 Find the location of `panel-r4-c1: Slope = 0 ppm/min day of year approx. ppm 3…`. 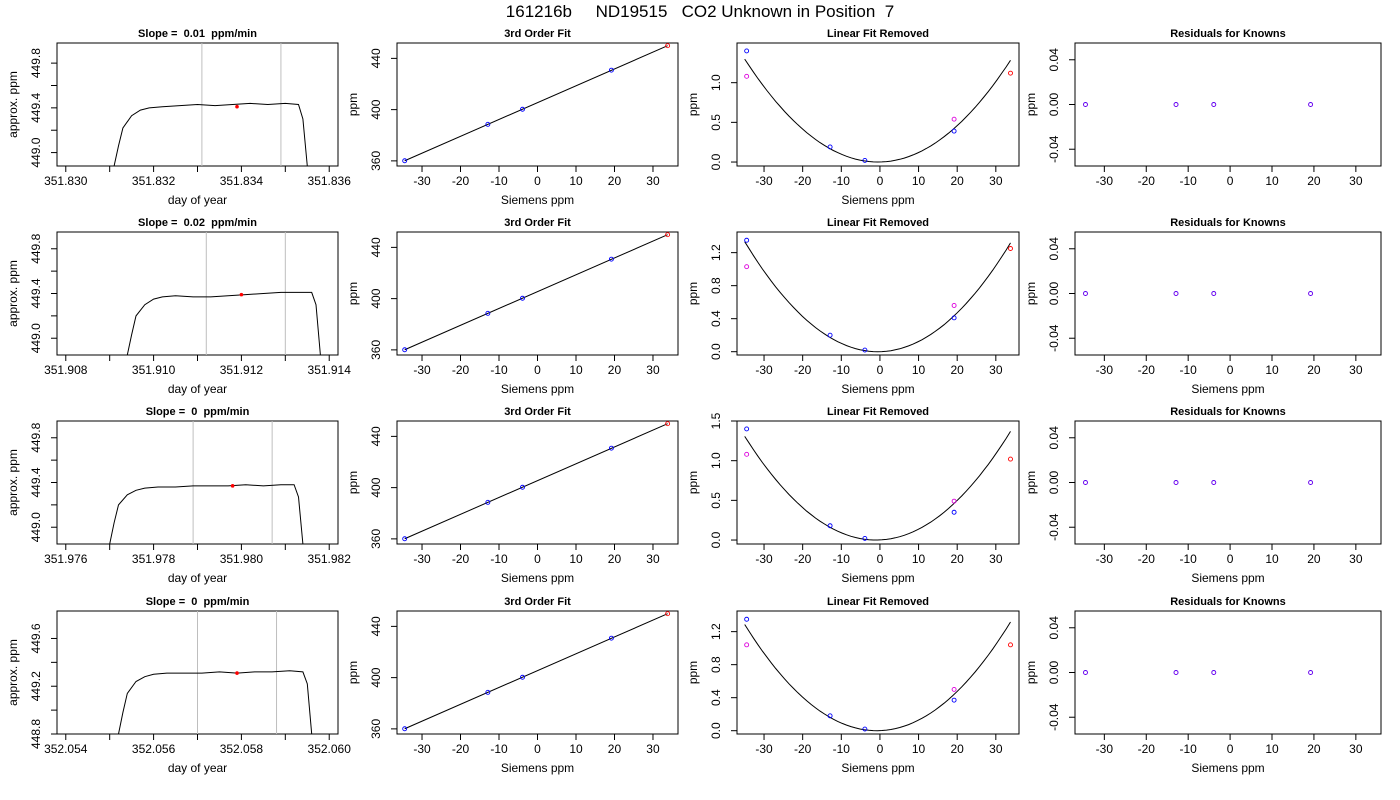

panel-r4-c1: Slope = 0 ppm/min day of year approx. ppm 3… is located at coordinates (178, 685).